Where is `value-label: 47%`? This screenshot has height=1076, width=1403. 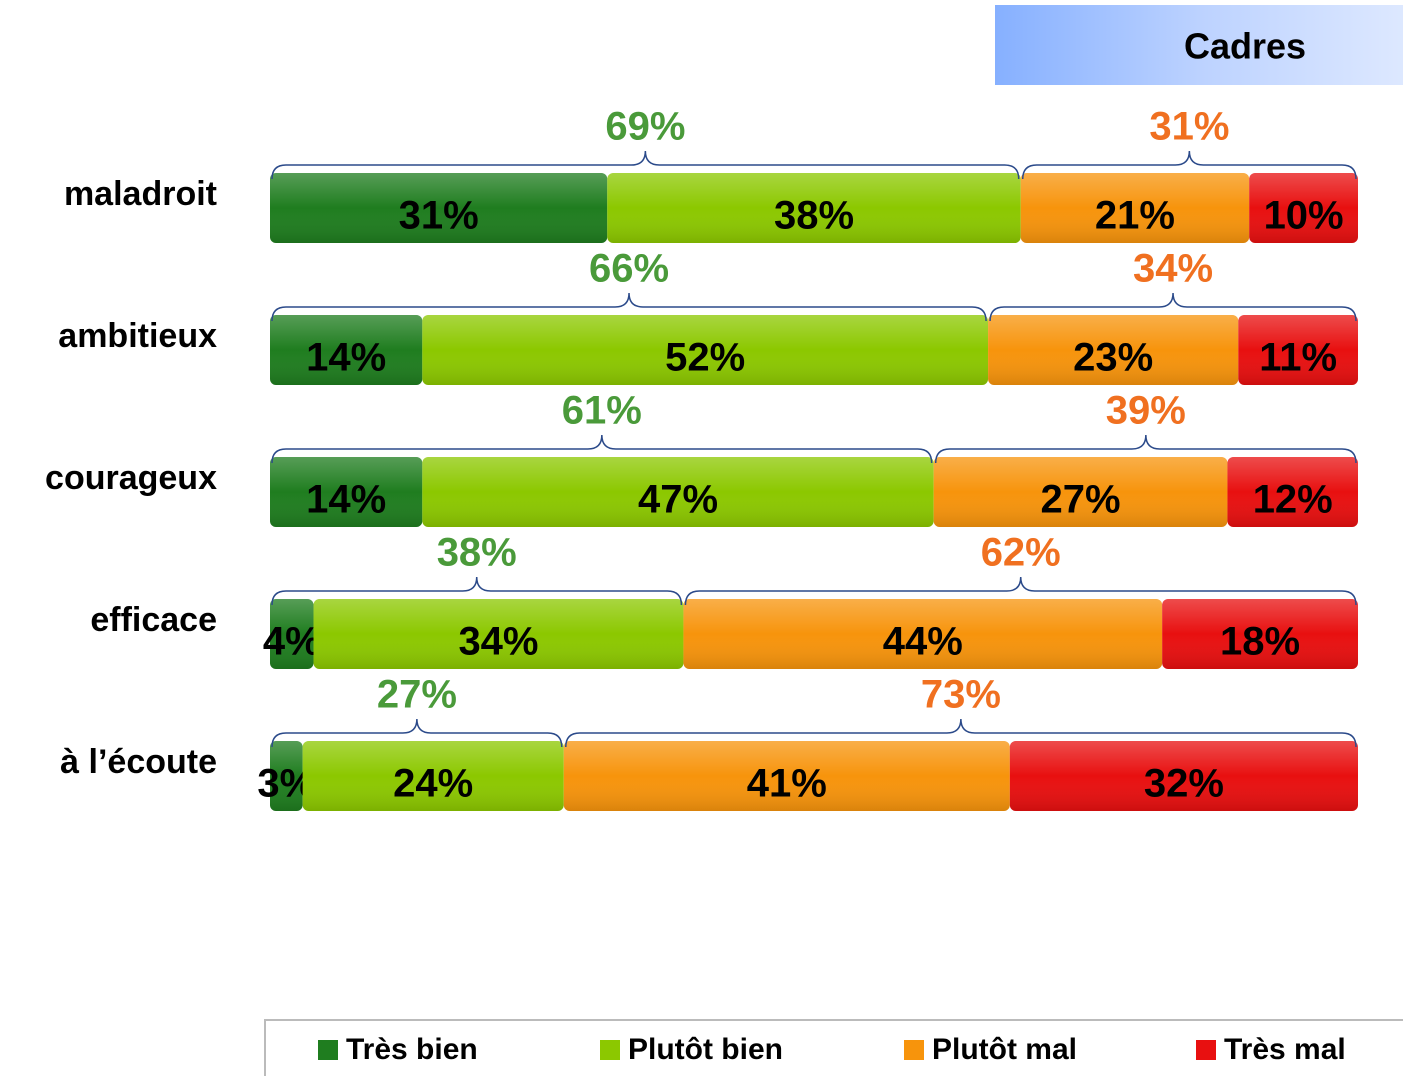 value-label: 47% is located at coordinates (678, 500).